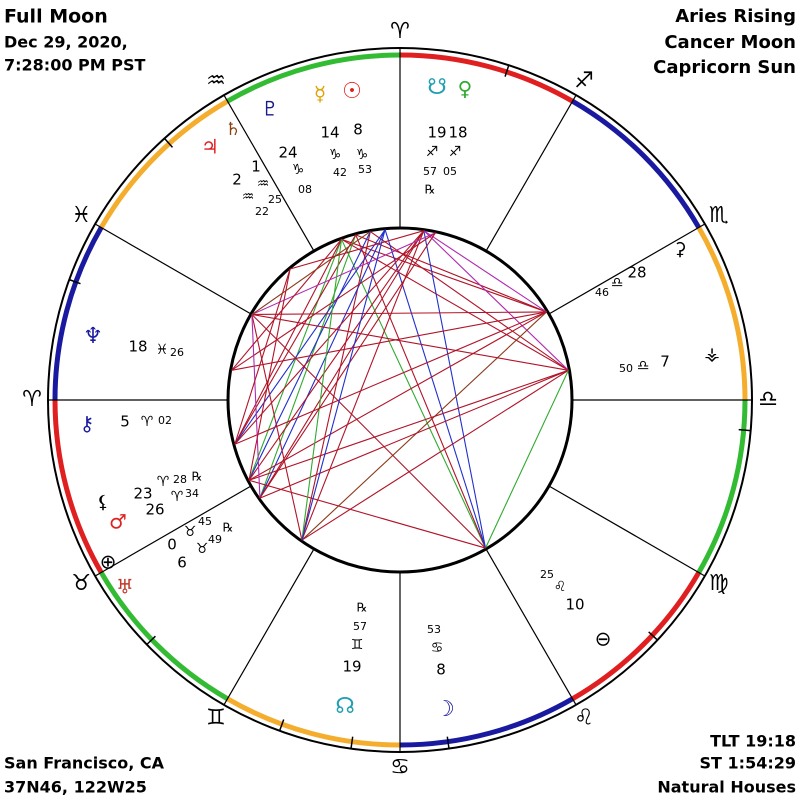 The image size is (800, 804). What do you see at coordinates (465, 89) in the screenshot?
I see `chart-label: ♀` at bounding box center [465, 89].